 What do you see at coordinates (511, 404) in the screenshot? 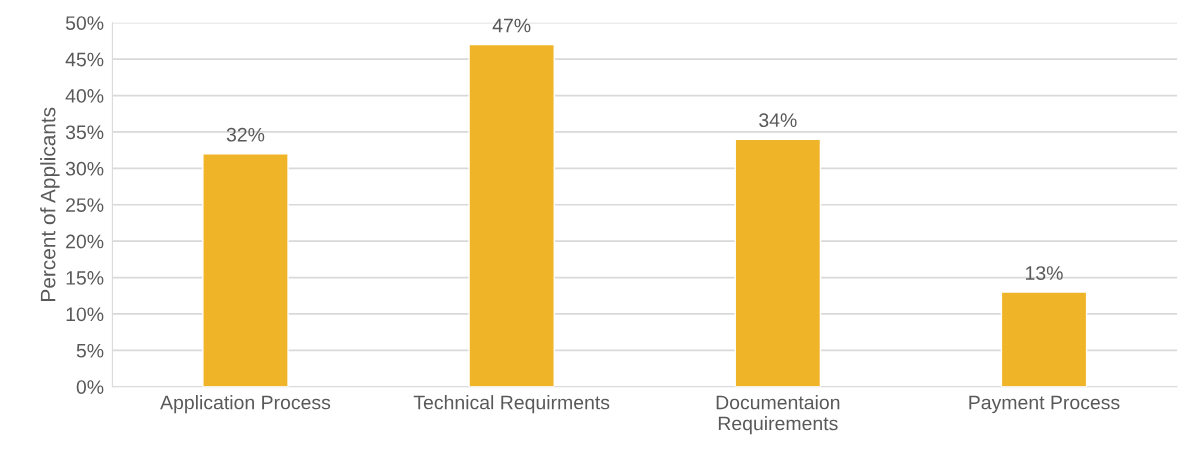
I see `x-tick-label: Technical Requirments` at bounding box center [511, 404].